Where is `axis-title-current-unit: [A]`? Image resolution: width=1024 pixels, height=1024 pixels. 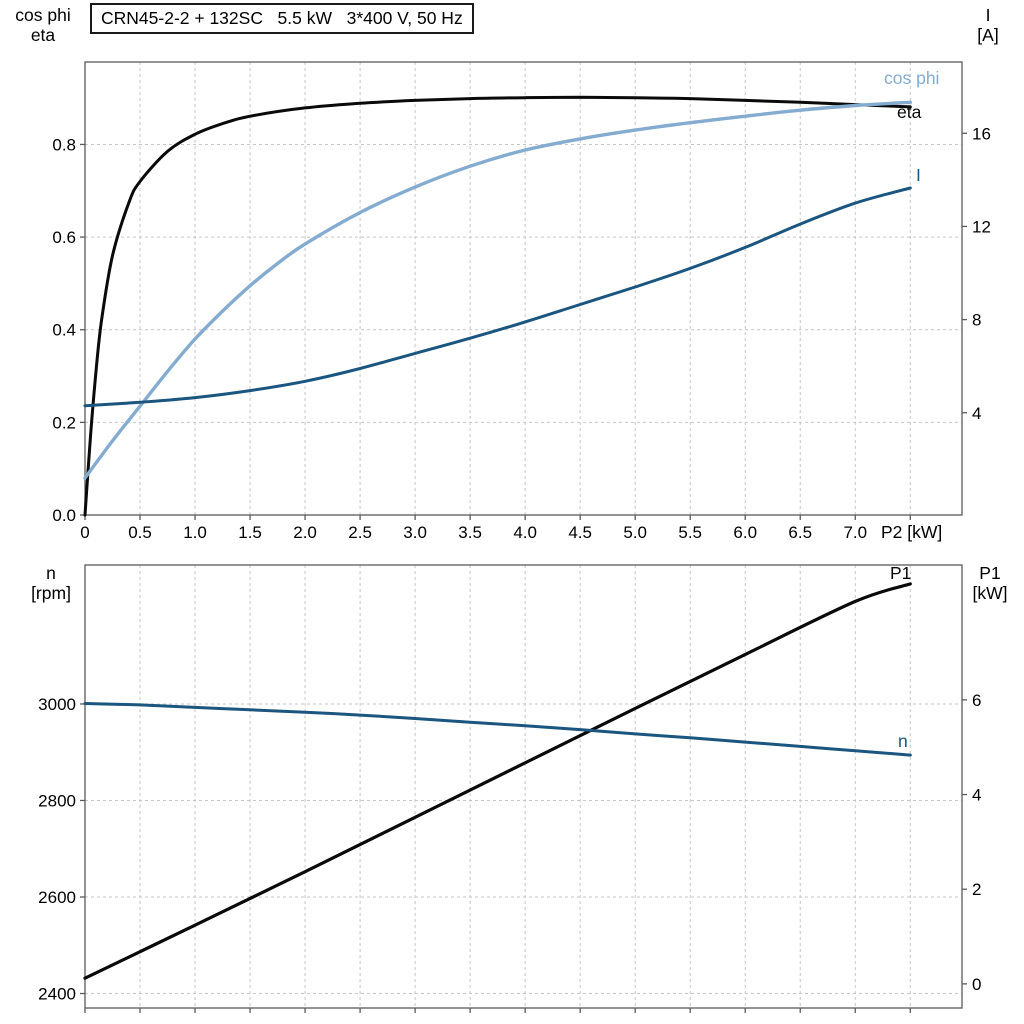
axis-title-current-unit: [A] is located at coordinates (988, 34).